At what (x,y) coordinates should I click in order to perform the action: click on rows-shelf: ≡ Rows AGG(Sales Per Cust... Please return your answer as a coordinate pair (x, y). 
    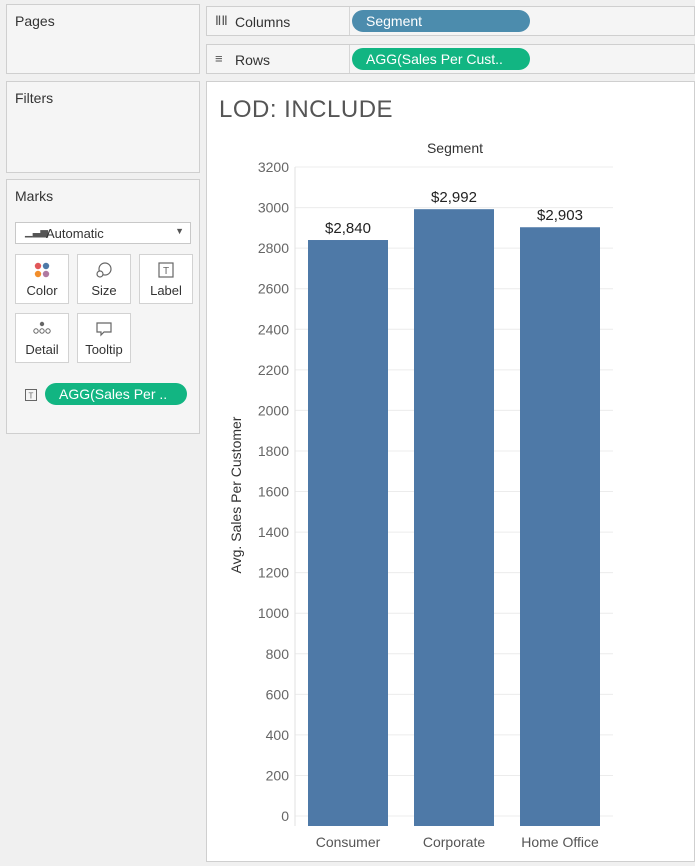
    Looking at the image, I should click on (450, 59).